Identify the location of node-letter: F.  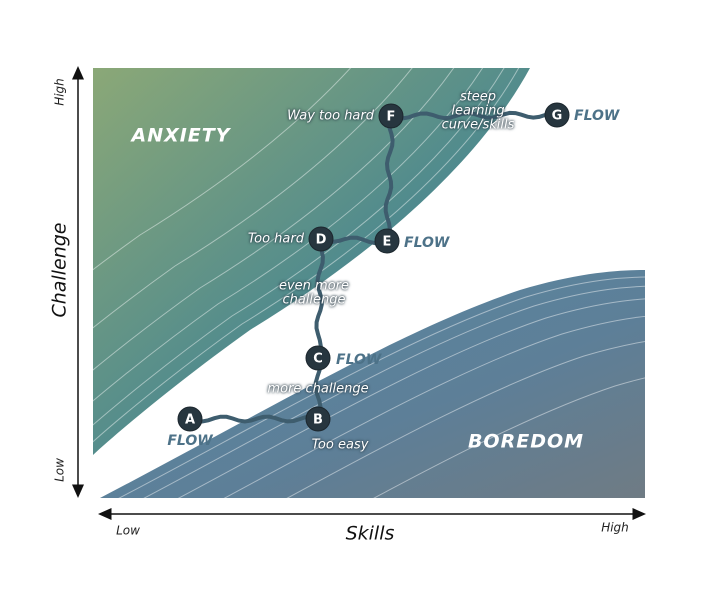
(391, 117).